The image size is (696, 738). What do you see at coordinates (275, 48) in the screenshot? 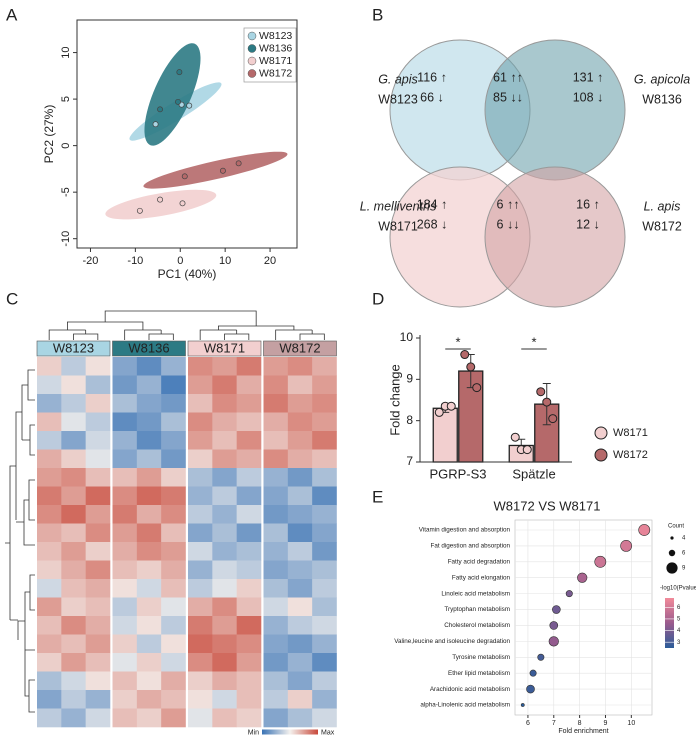
I see `legend-label: W8136` at bounding box center [275, 48].